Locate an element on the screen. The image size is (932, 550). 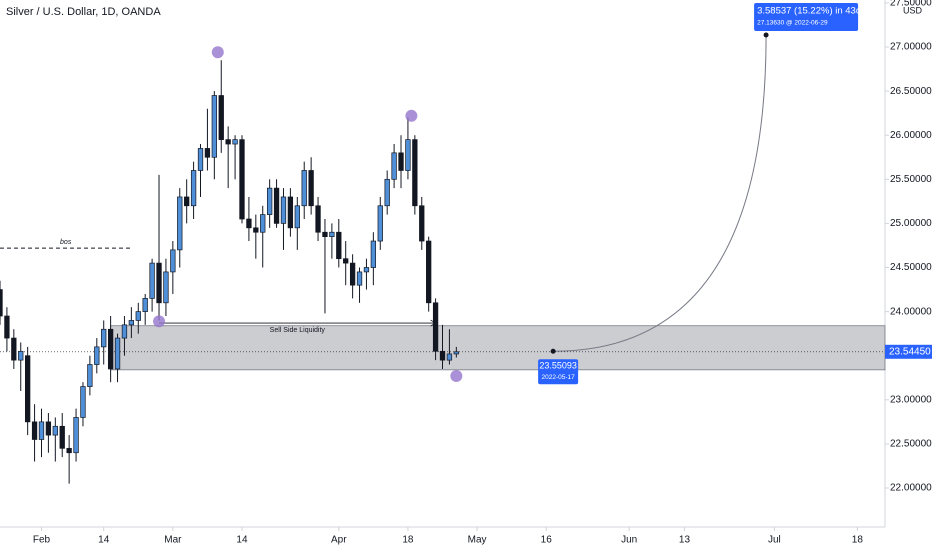
bos-label: bos is located at coordinates (66, 242).